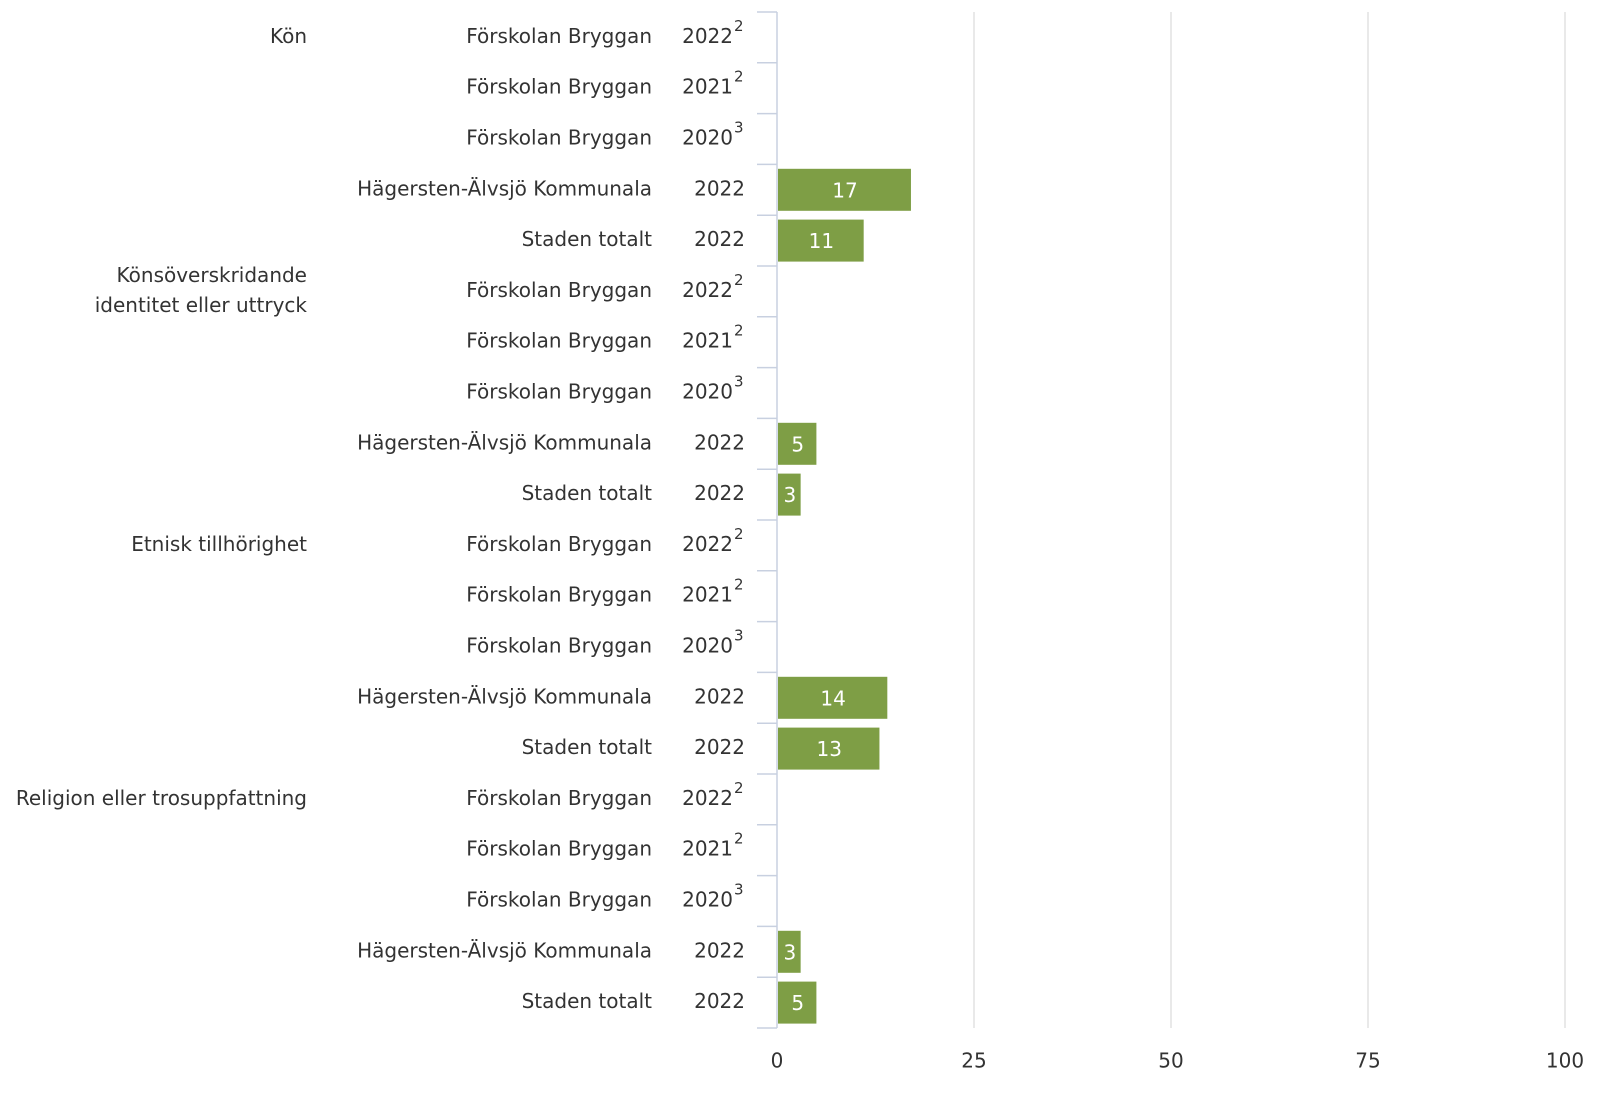  Describe the element at coordinates (973, 1061) in the screenshot. I see `x-tick-label: 25` at that location.